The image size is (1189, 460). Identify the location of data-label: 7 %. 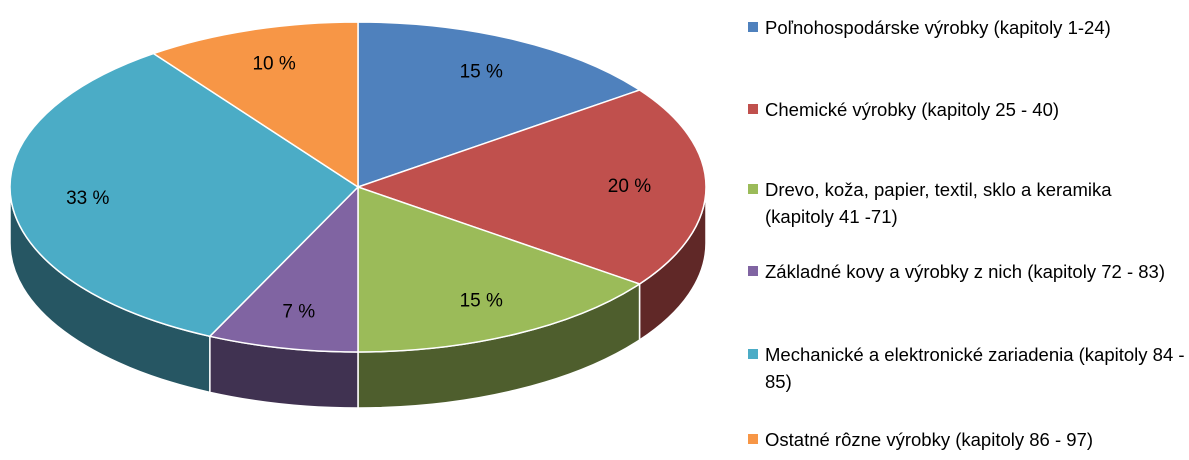
(298, 312).